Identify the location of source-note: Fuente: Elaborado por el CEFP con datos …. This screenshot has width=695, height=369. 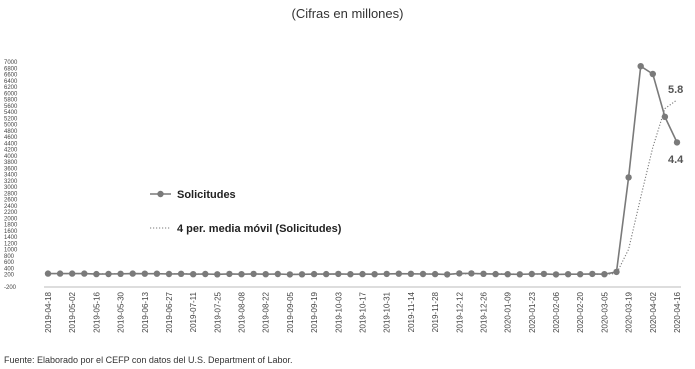
(148, 360).